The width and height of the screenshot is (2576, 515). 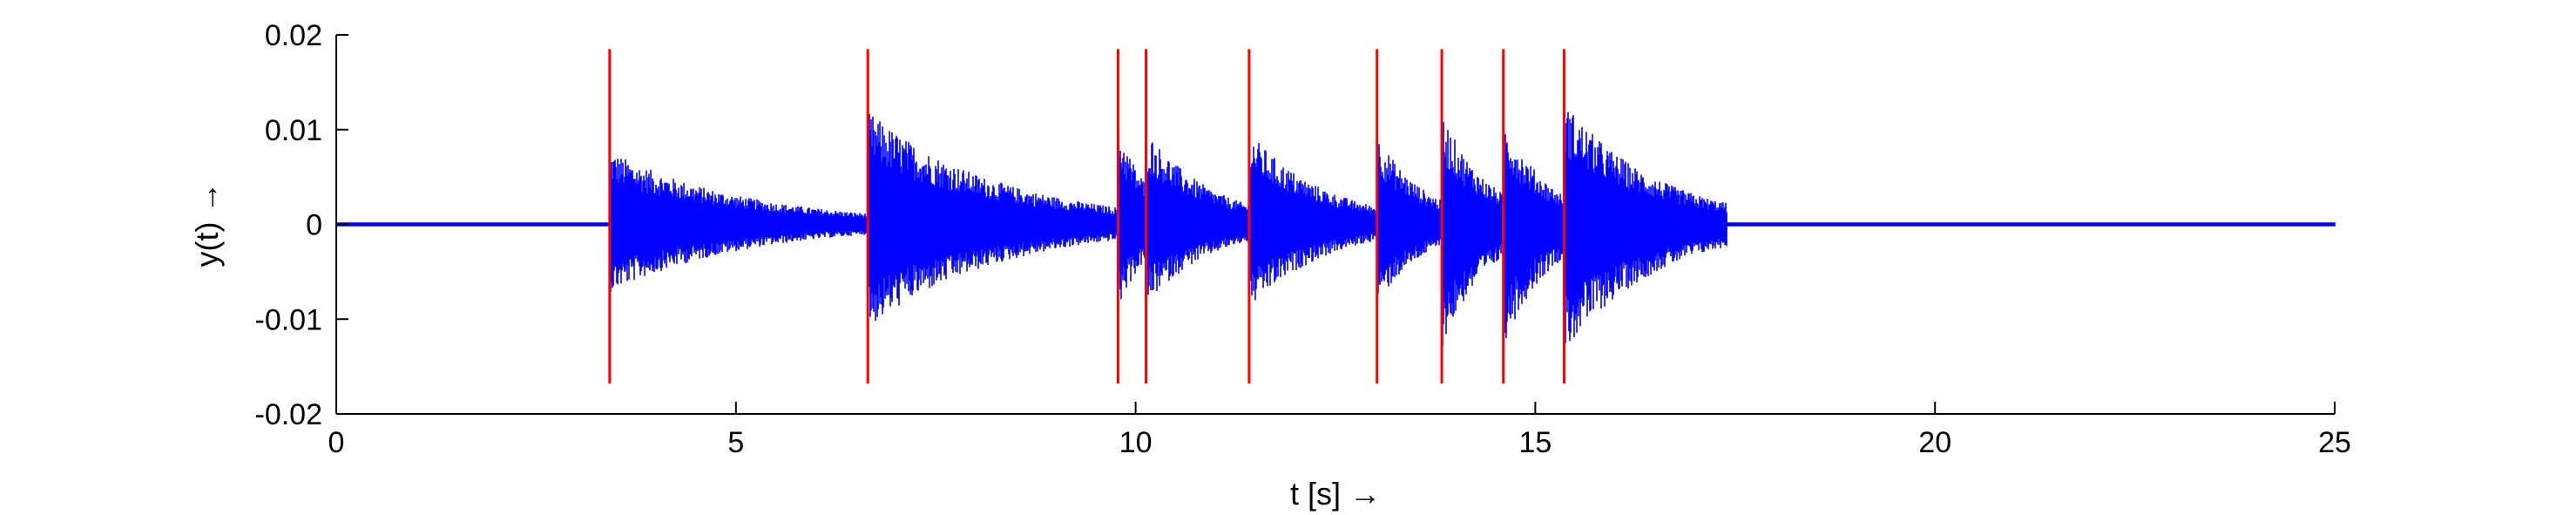 I want to click on x-ticks: 0 5 10 15 20 25, so click(x=1339, y=430).